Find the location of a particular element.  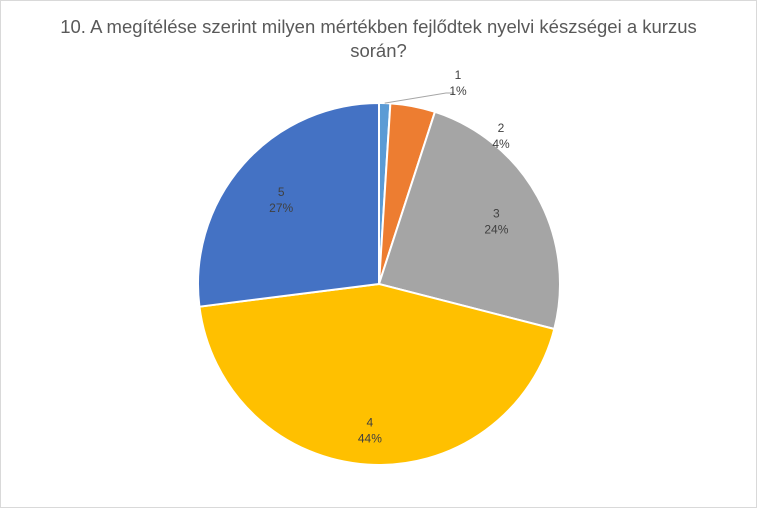

data-label-percent-2: 4% is located at coordinates (501, 144).